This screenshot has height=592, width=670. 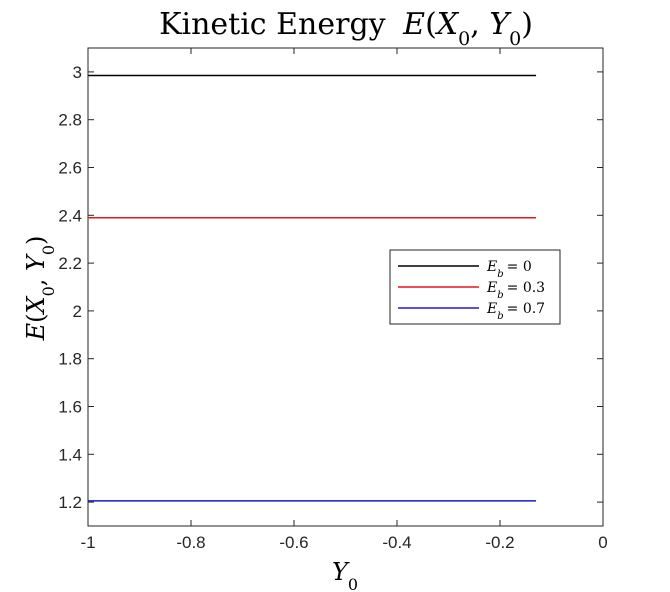 I want to click on y-tick-label: 2.6, so click(x=70, y=168).